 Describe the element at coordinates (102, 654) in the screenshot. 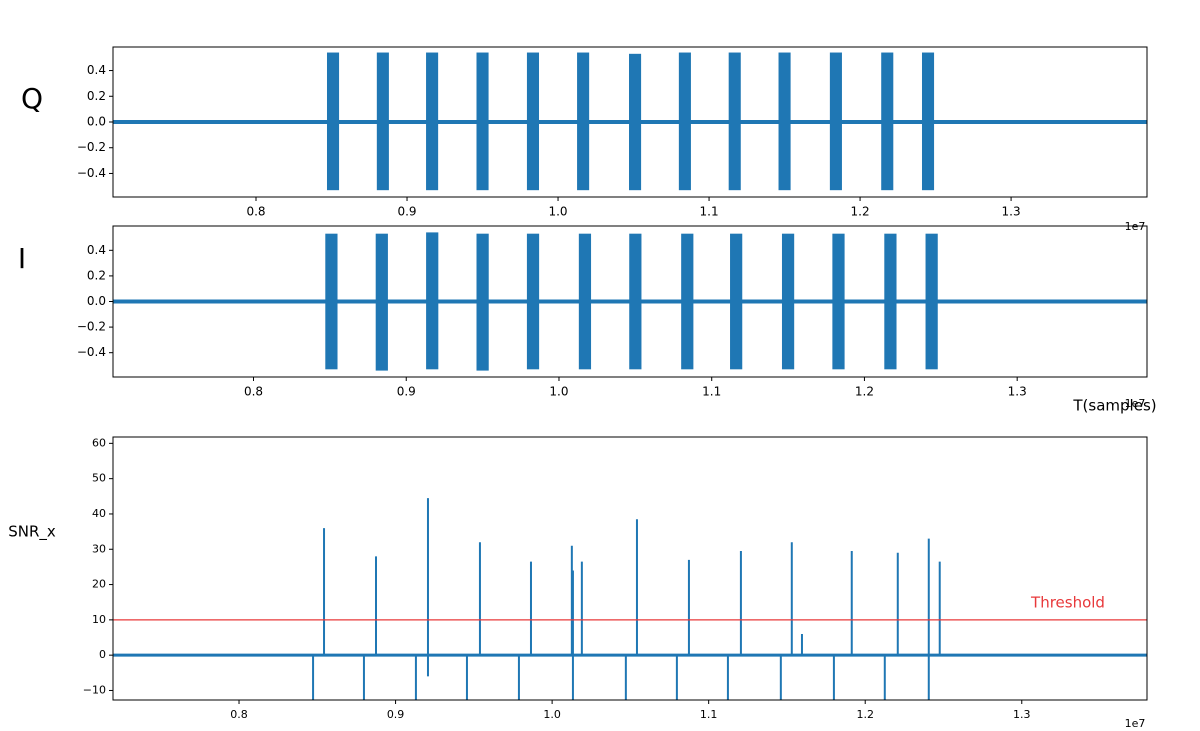

I see `y-tick-label: 0` at that location.